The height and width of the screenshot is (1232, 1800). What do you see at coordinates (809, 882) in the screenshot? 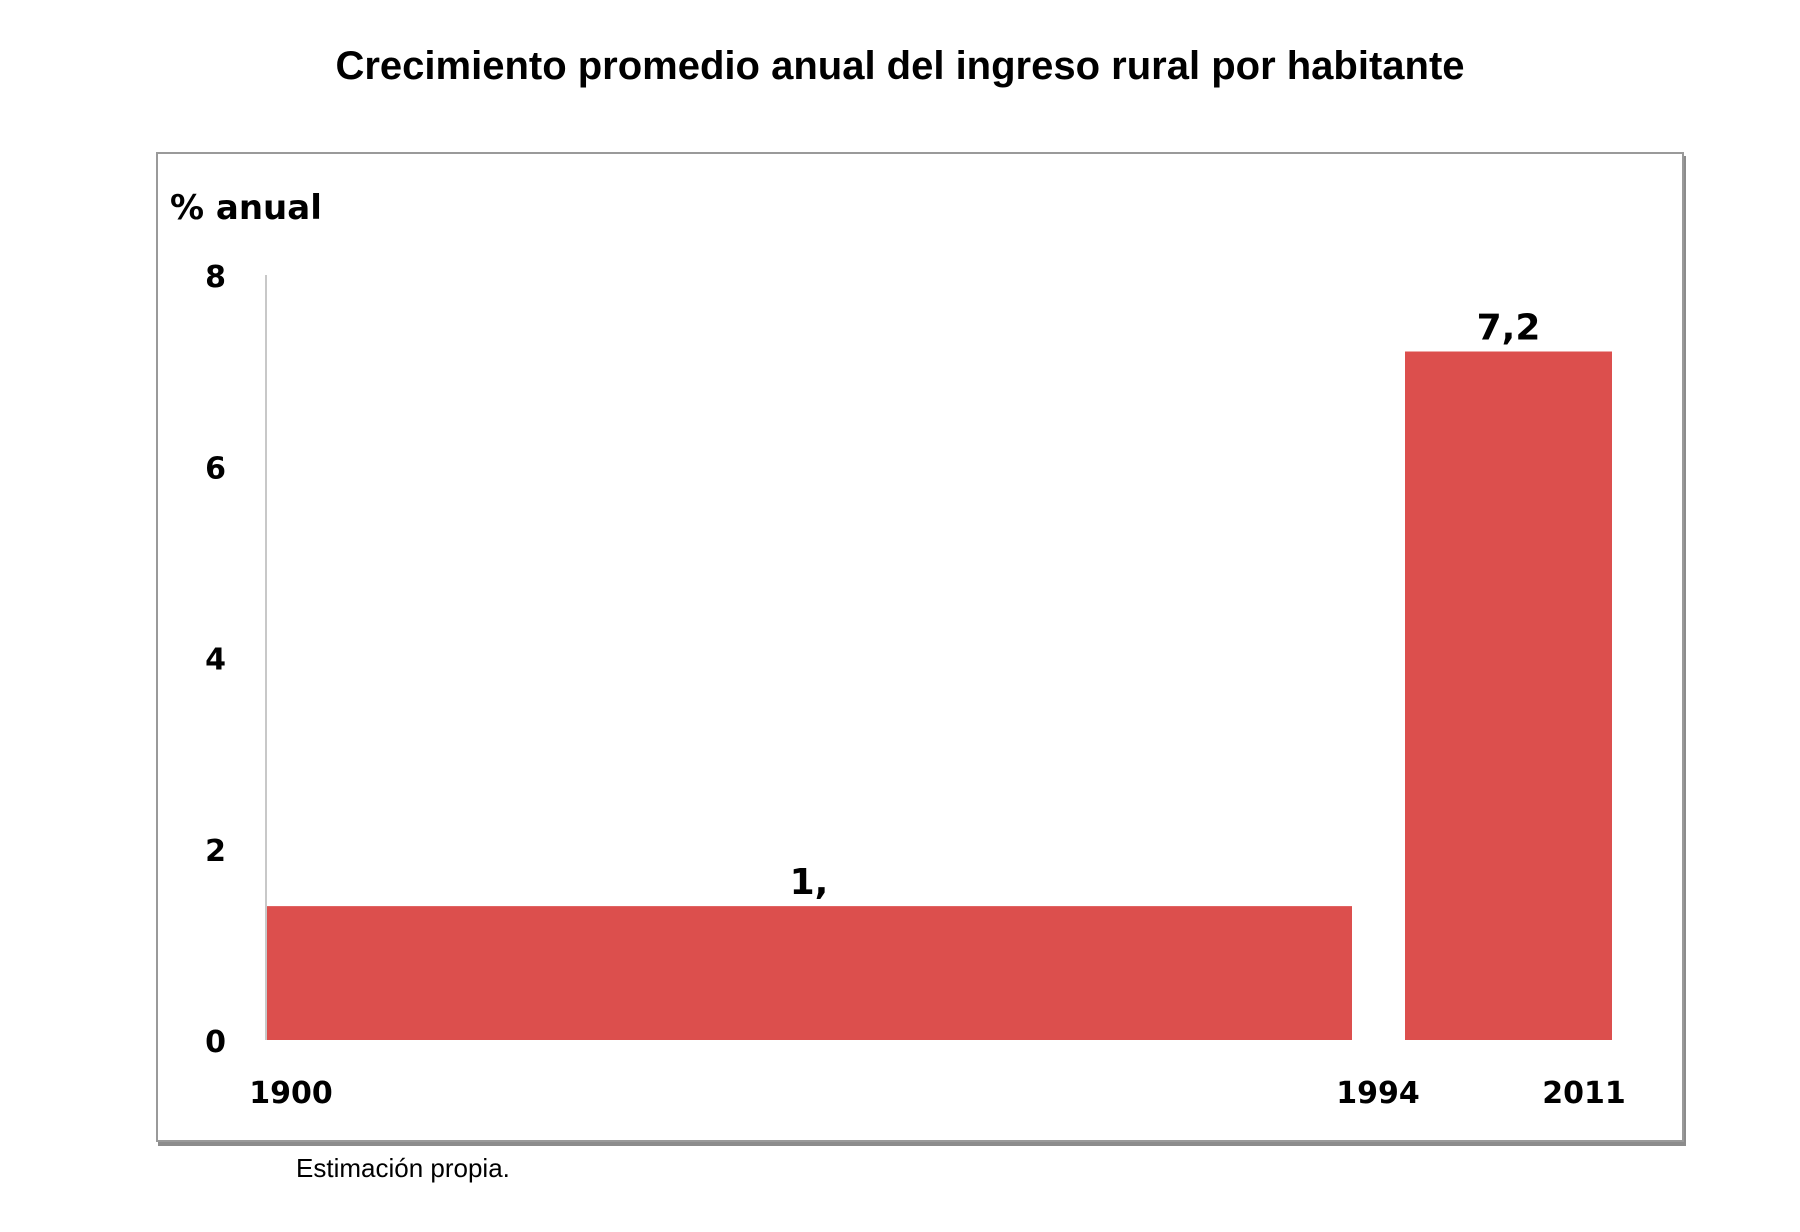
I see `bar-label-0: 1,` at bounding box center [809, 882].